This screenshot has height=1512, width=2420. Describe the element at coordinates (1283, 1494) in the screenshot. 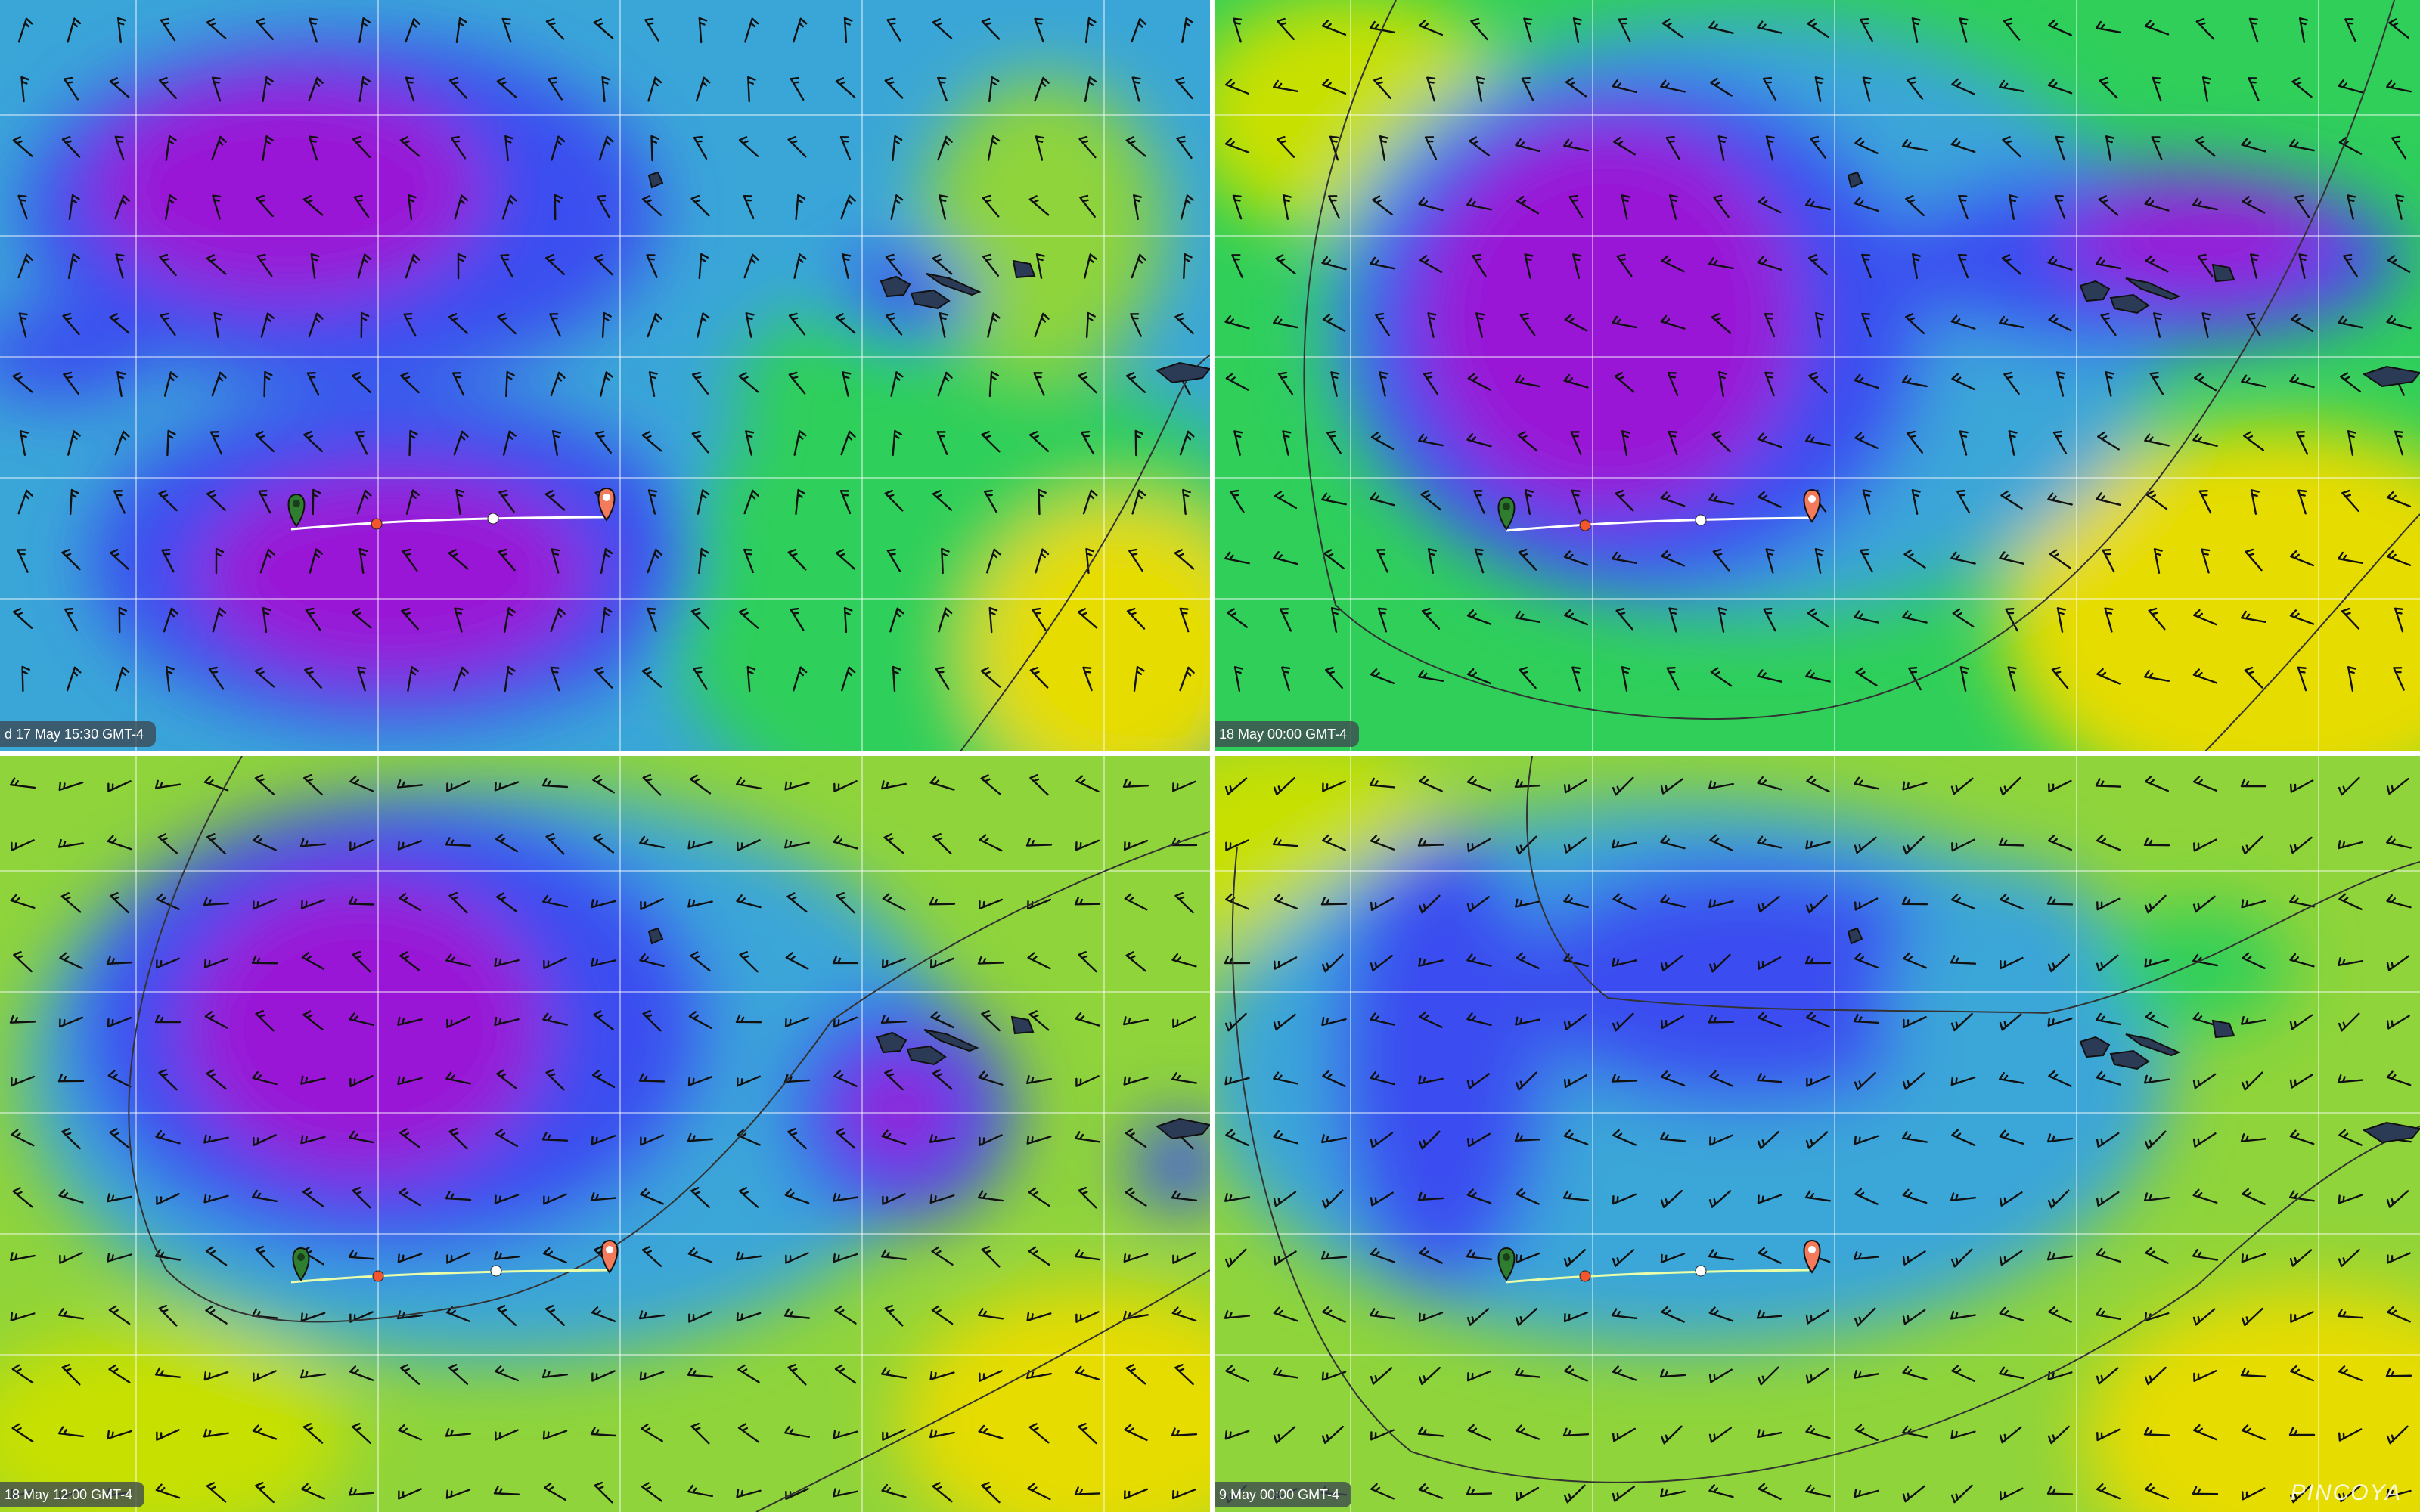

I see `timestamp-label: 9 May 00:00 GMT-4` at that location.